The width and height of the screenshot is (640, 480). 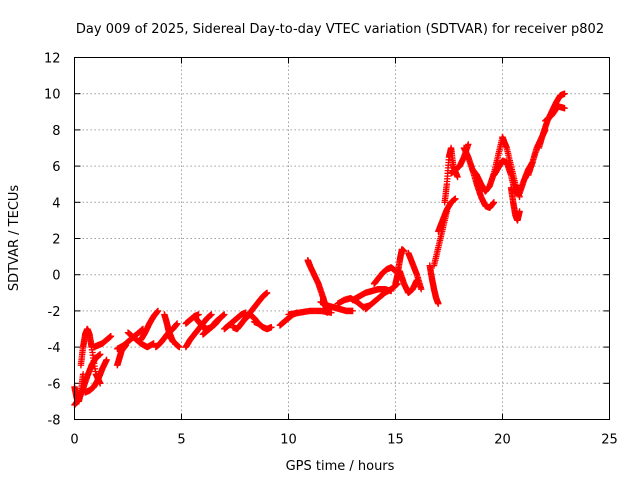 What do you see at coordinates (74, 440) in the screenshot?
I see `x-tick-label: 0` at bounding box center [74, 440].